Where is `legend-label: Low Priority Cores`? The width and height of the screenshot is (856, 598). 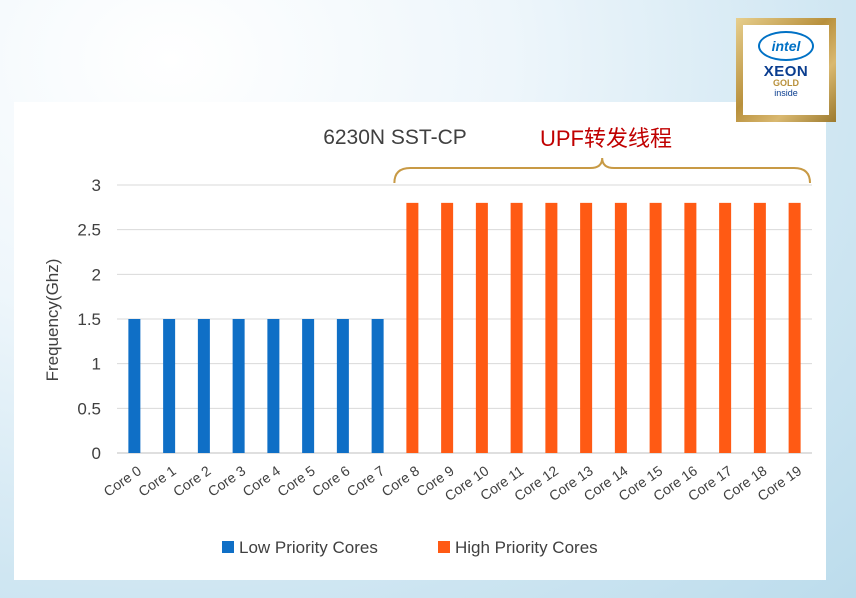 legend-label: Low Priority Cores is located at coordinates (308, 547).